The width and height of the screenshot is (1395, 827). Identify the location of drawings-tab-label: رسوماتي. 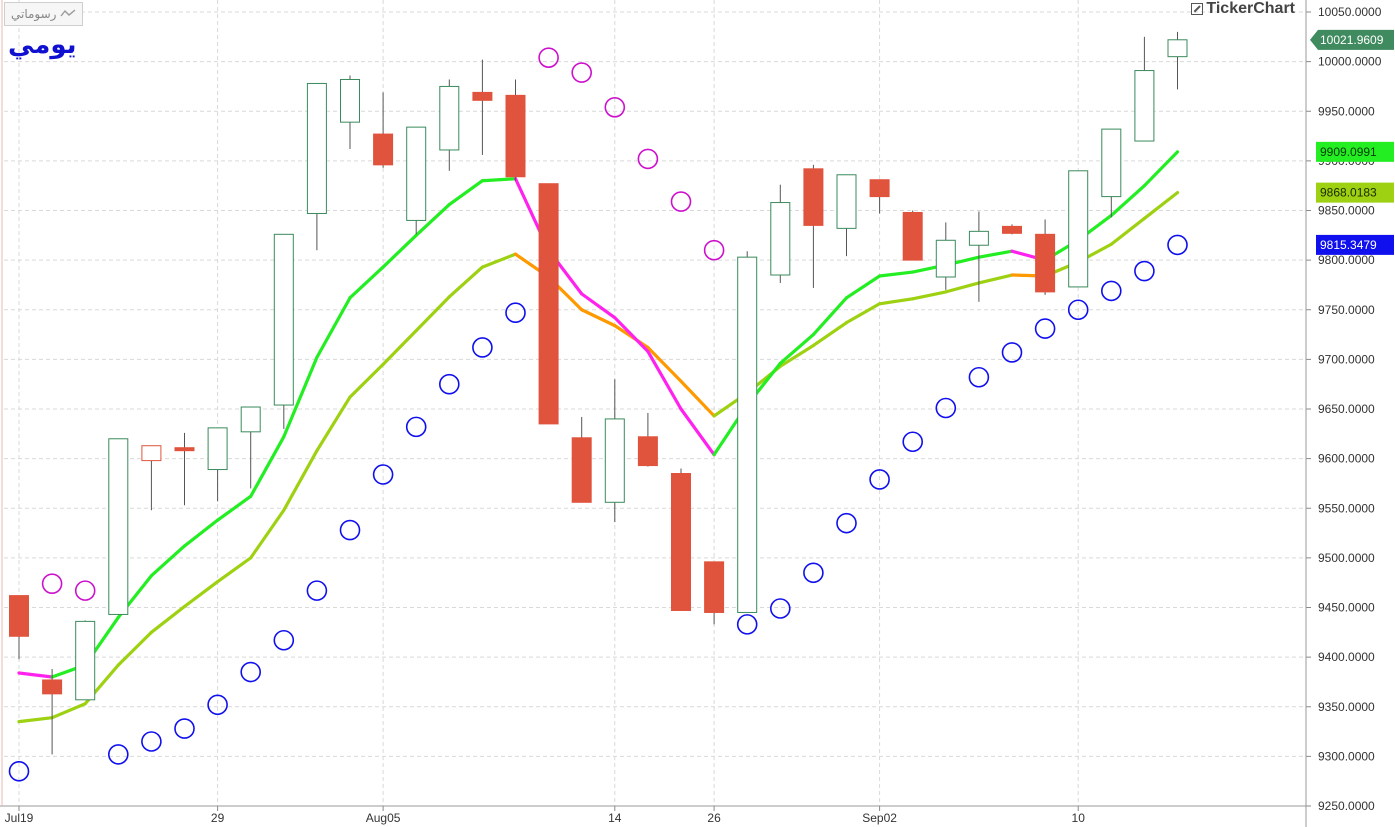
(34, 14).